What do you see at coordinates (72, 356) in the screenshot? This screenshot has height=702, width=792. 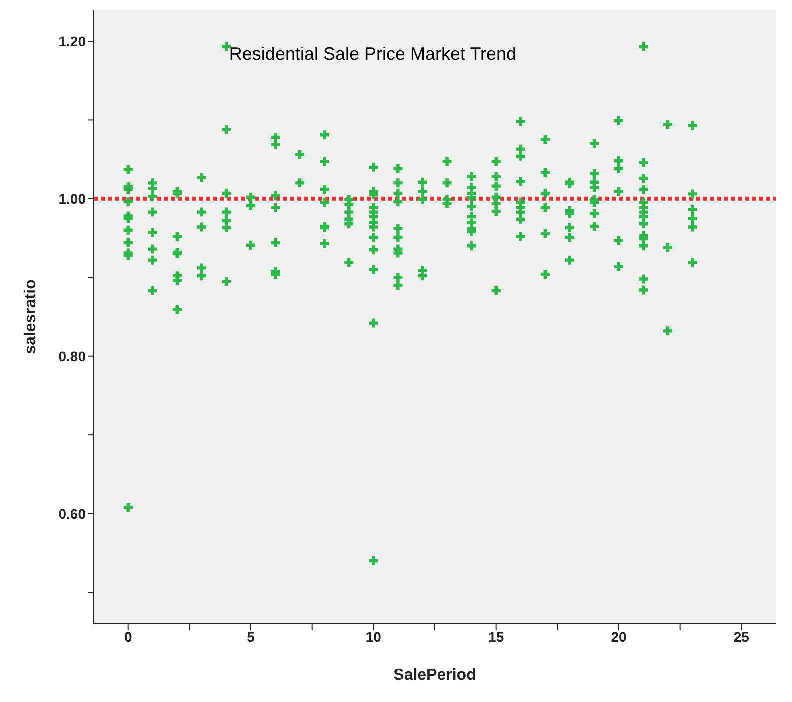 I see `y-tick-label: 0.80` at bounding box center [72, 356].